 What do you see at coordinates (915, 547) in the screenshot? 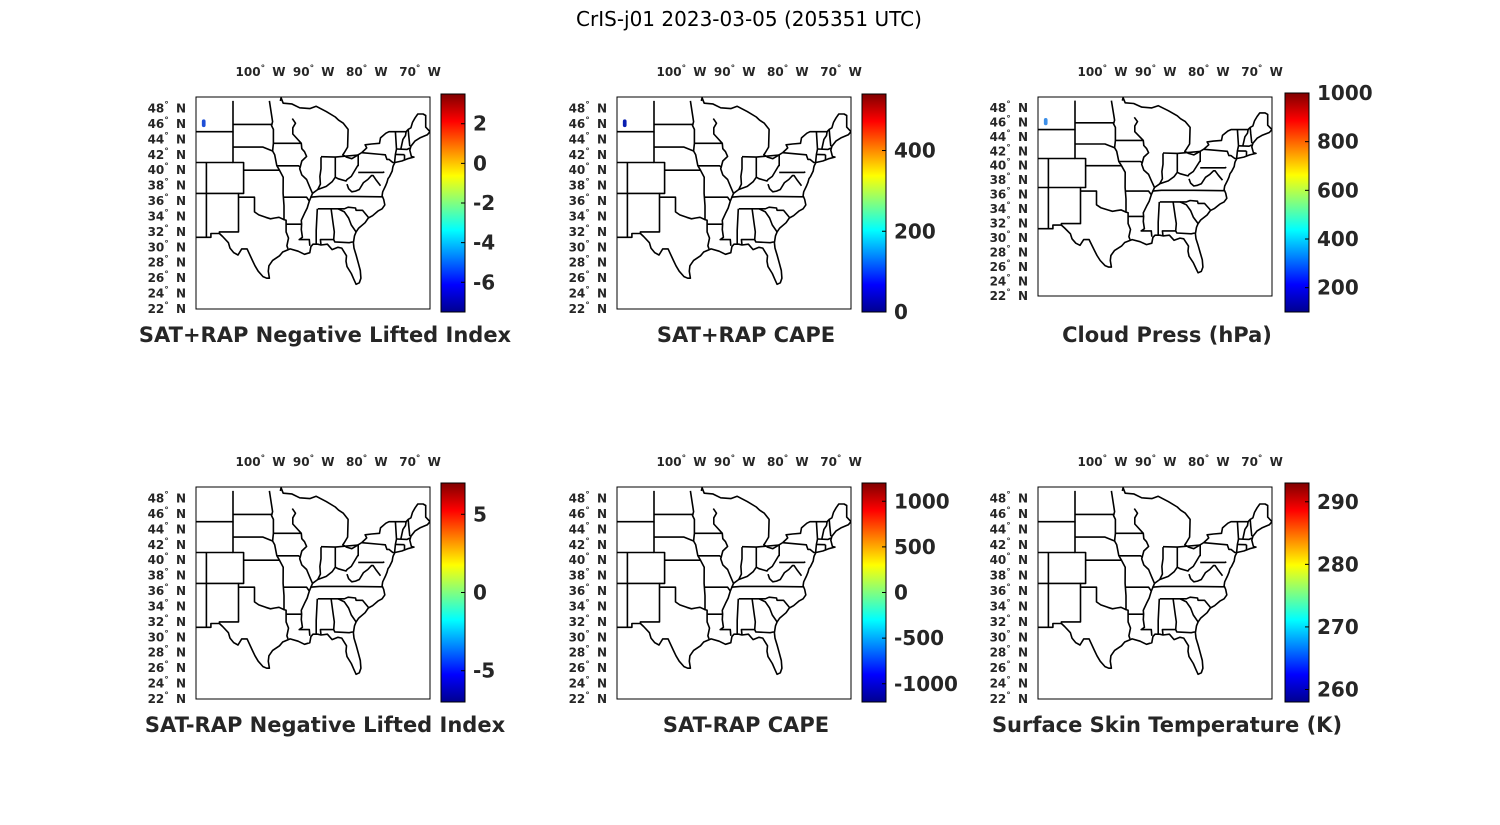
I see `colorbar-tick-label: 500` at bounding box center [915, 547].